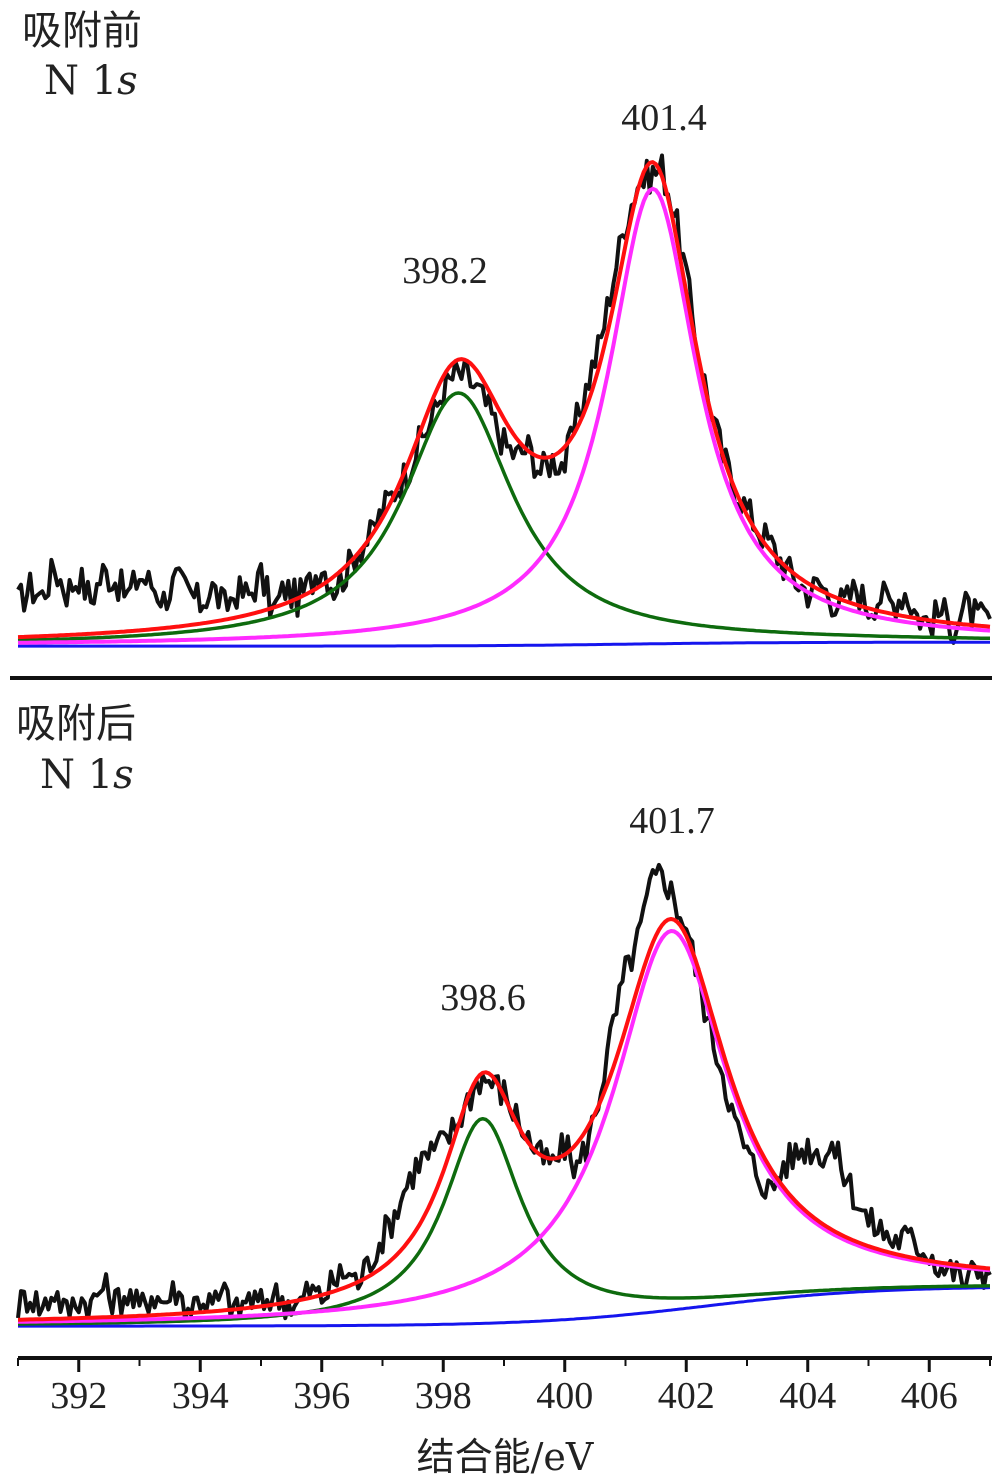 This screenshot has width=1000, height=1483. I want to click on x-tick-label: 404, so click(807, 1396).